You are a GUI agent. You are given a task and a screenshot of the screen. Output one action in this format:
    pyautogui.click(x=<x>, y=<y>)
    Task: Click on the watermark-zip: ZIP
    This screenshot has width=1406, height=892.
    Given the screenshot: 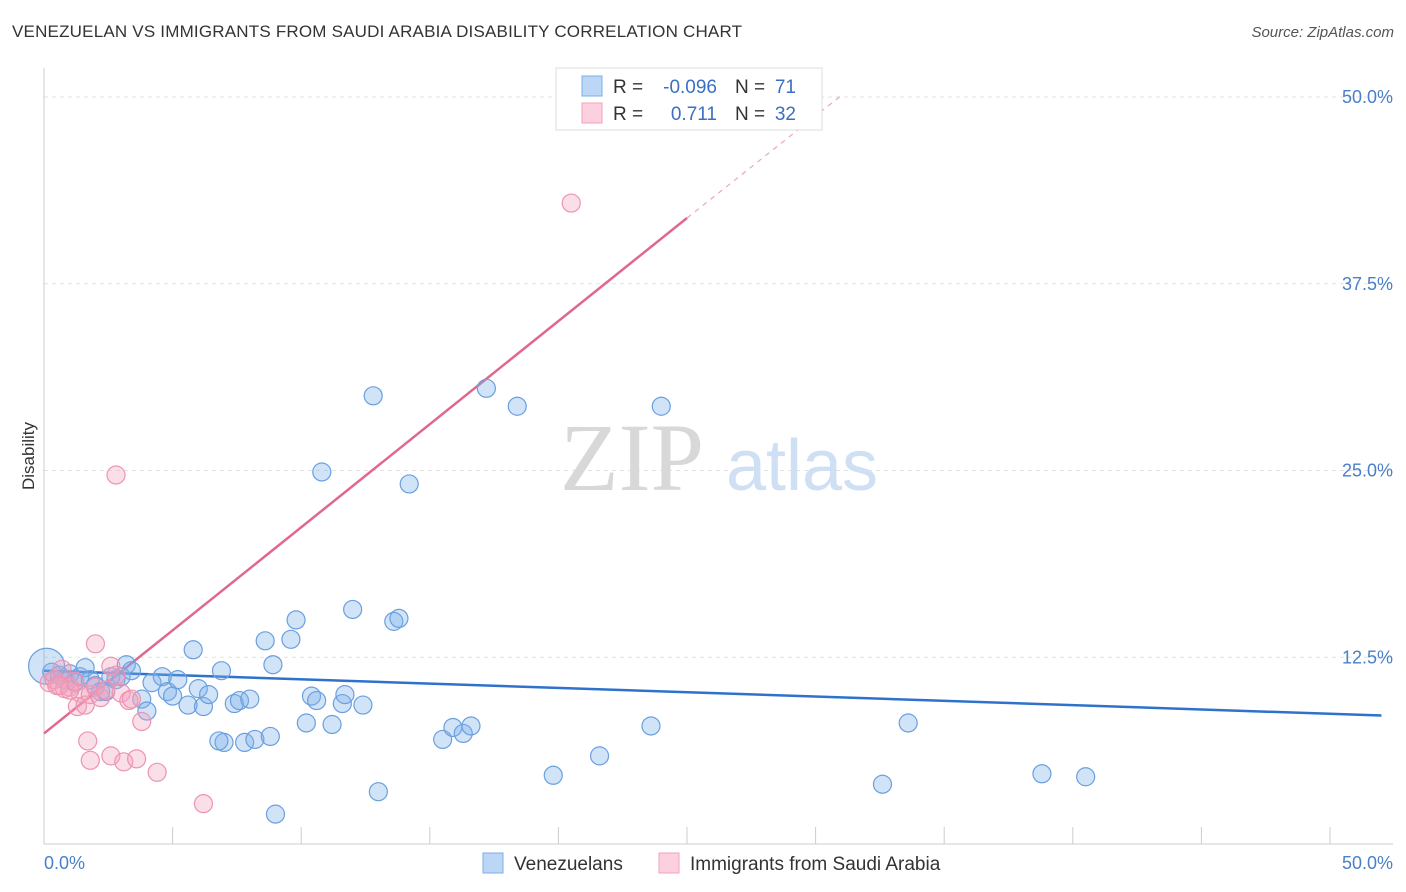 What is the action you would take?
    pyautogui.click(x=632, y=457)
    